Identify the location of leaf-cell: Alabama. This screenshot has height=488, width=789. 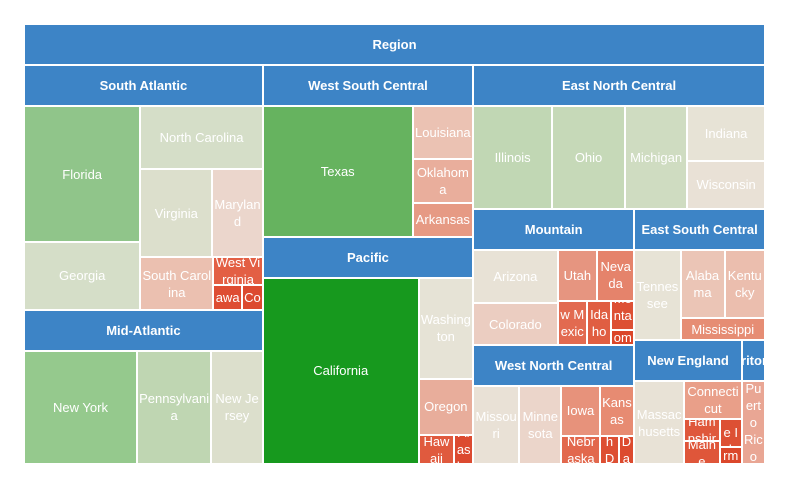
(702, 284).